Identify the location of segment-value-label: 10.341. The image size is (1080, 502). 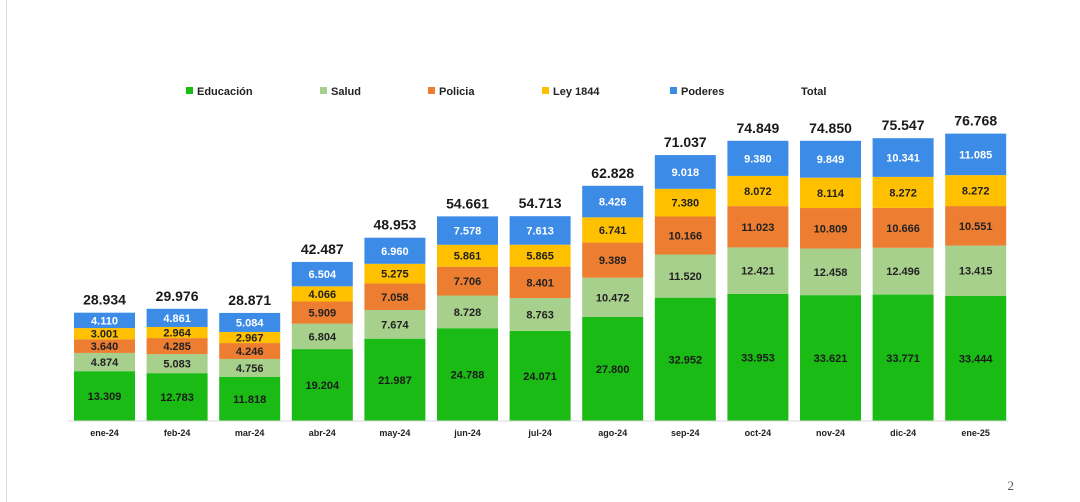
(903, 159).